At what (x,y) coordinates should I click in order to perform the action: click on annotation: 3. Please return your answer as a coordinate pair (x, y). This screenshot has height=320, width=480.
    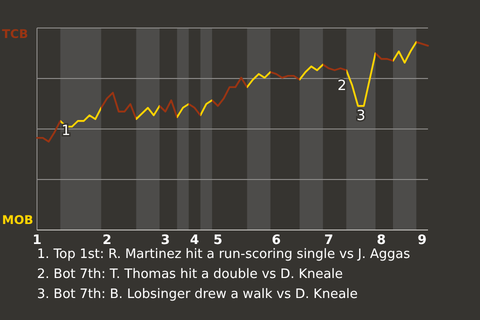
    Looking at the image, I should click on (361, 116).